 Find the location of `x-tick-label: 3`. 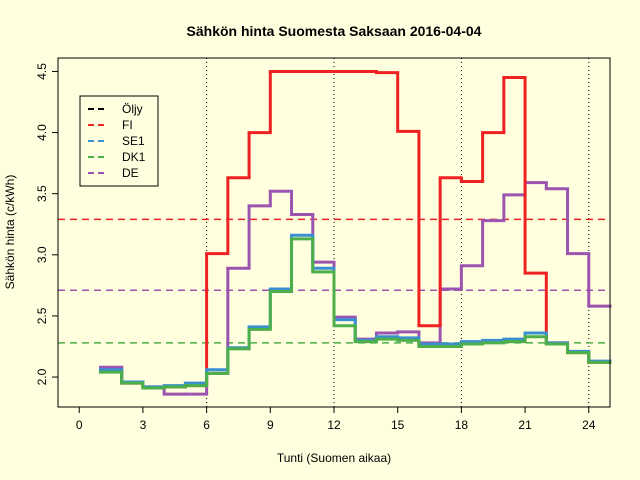

x-tick-label: 3 is located at coordinates (143, 425).